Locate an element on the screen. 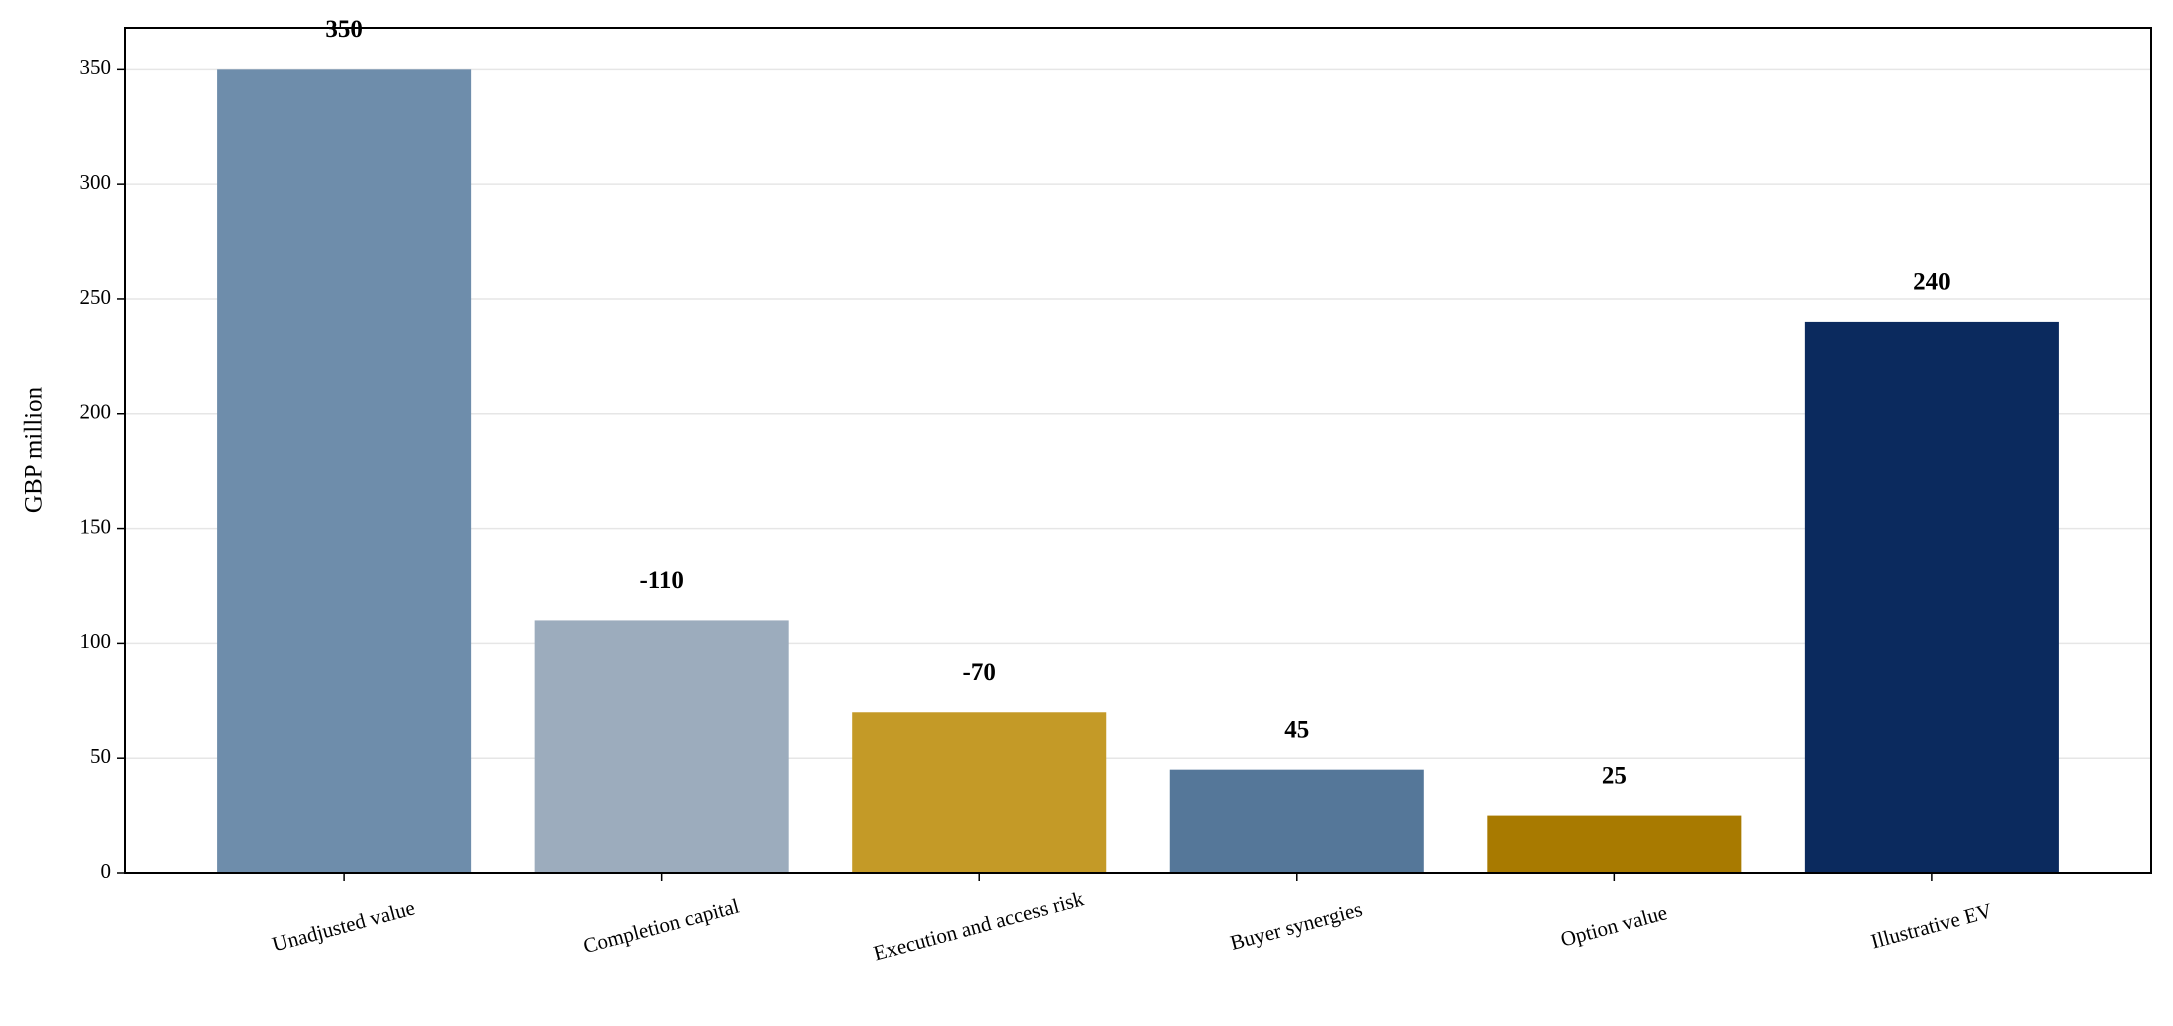 This screenshot has width=2173, height=1026. y-tick-label: 100 is located at coordinates (96, 641).